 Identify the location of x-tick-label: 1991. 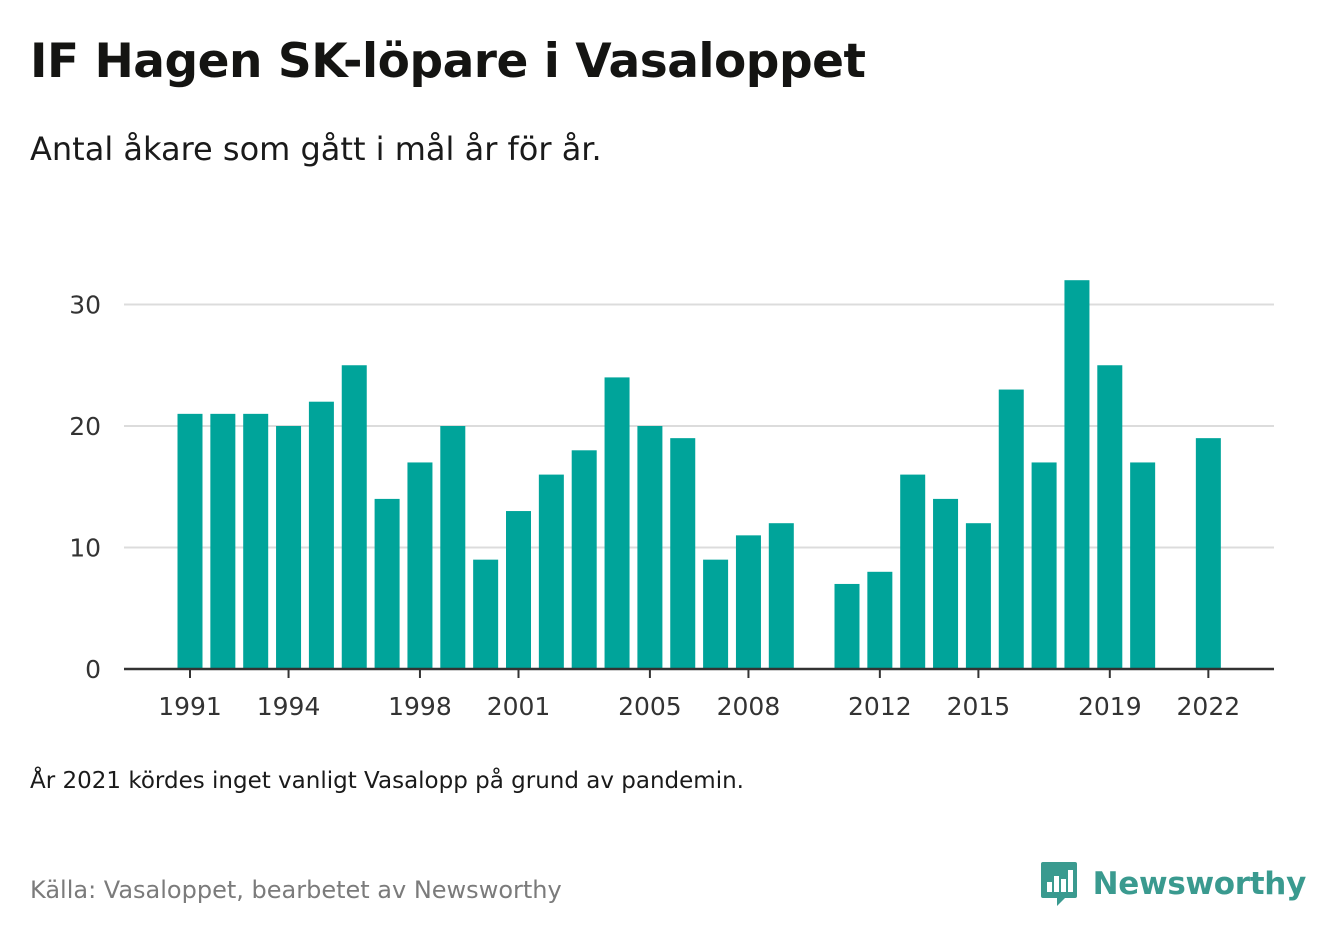
(190, 706).